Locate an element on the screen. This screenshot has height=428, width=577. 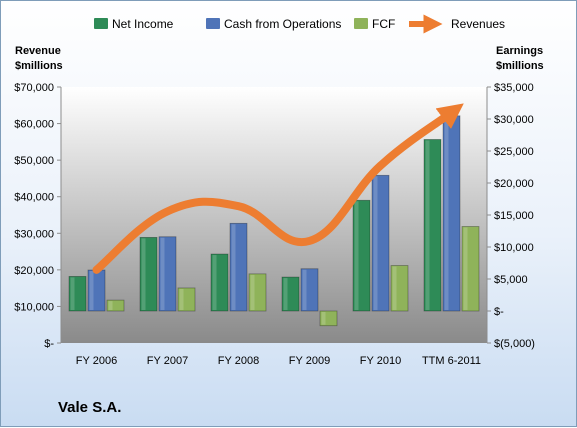
legend-item-revenues: Revenues is located at coordinates (457, 24).